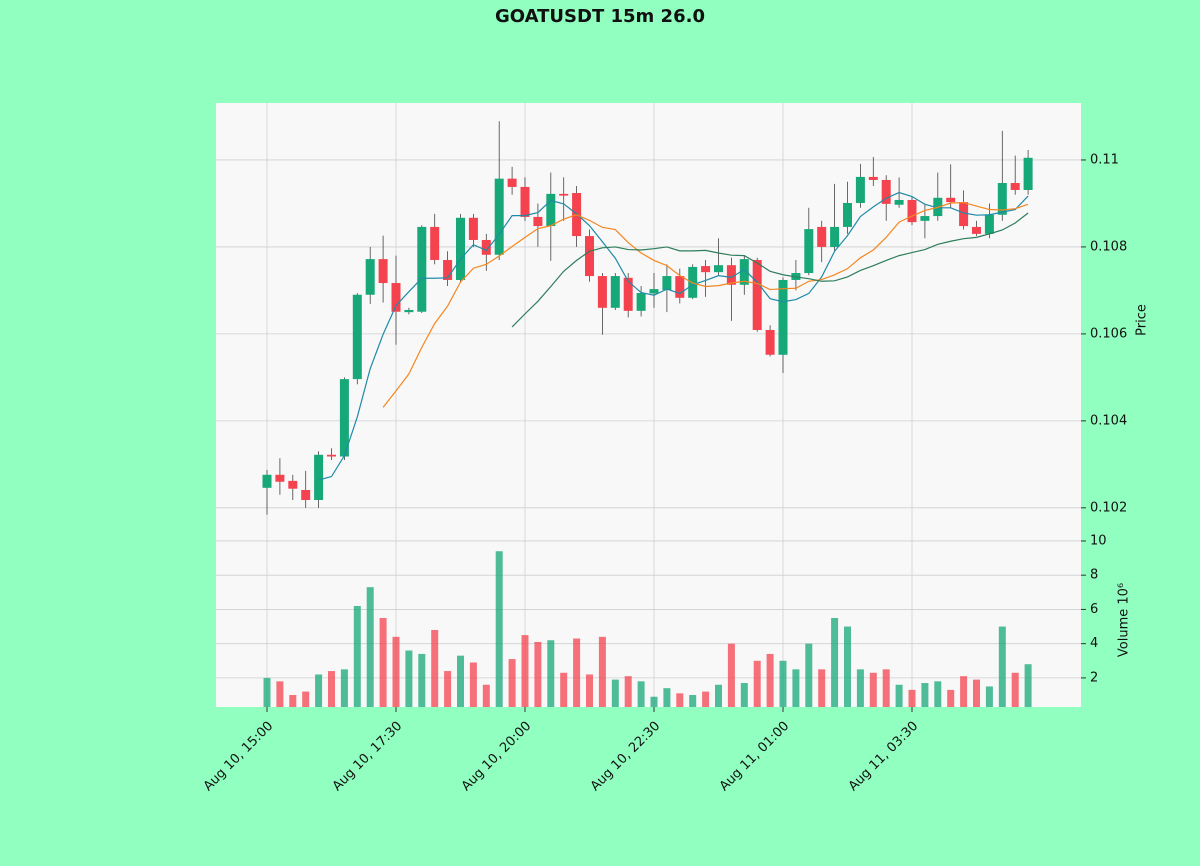  Describe the element at coordinates (1108, 246) in the screenshot. I see `y-tick-label: 0.108` at that location.